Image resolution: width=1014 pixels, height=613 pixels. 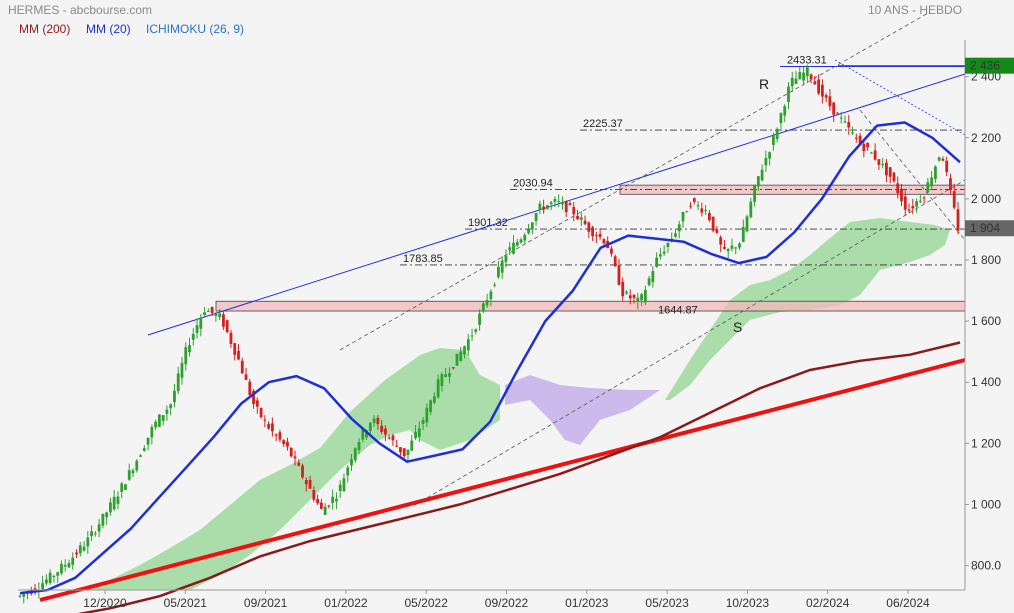 I want to click on high-price-label: 2 436, so click(x=985, y=66).